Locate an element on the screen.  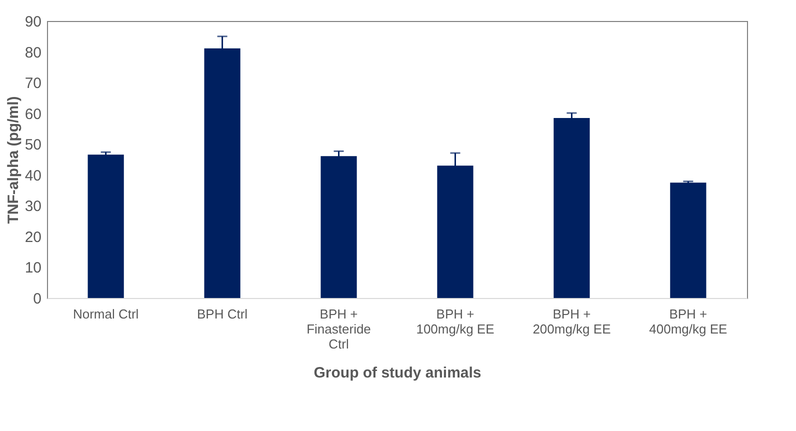
y-tick-label: 40 is located at coordinates (33, 175).